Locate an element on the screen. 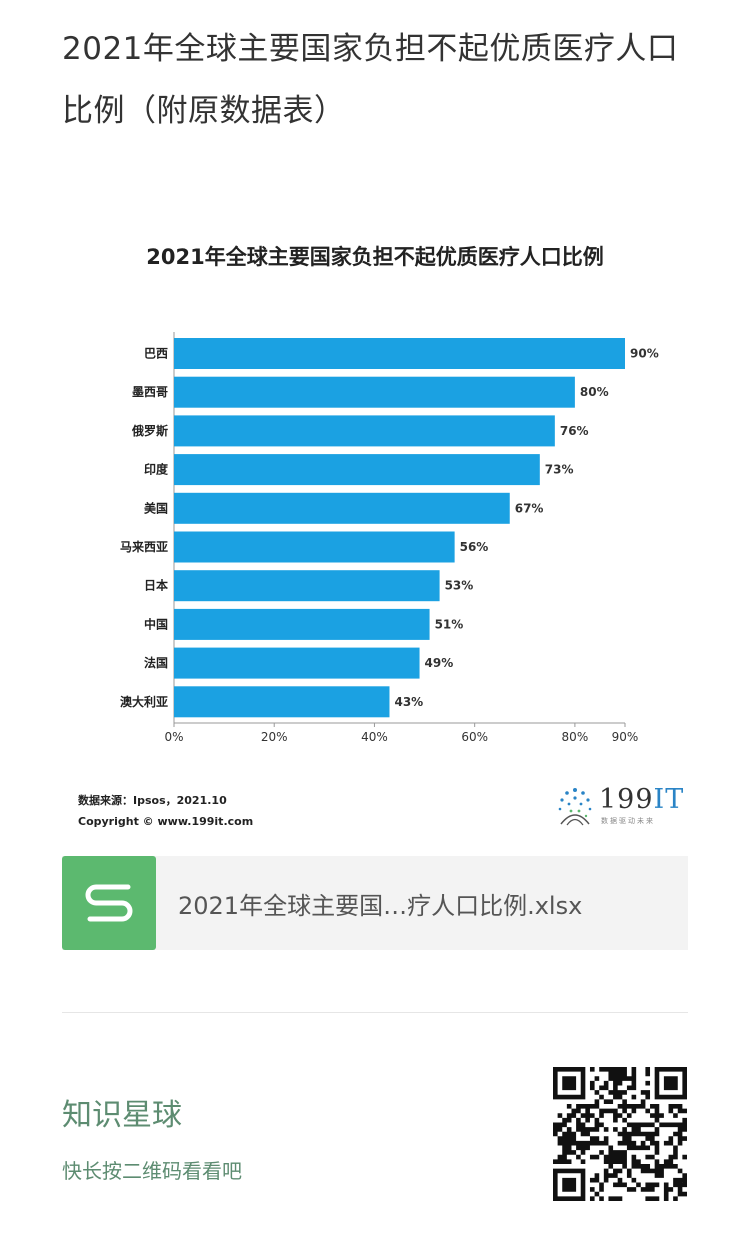  qr-code-icon is located at coordinates (620, 1134).